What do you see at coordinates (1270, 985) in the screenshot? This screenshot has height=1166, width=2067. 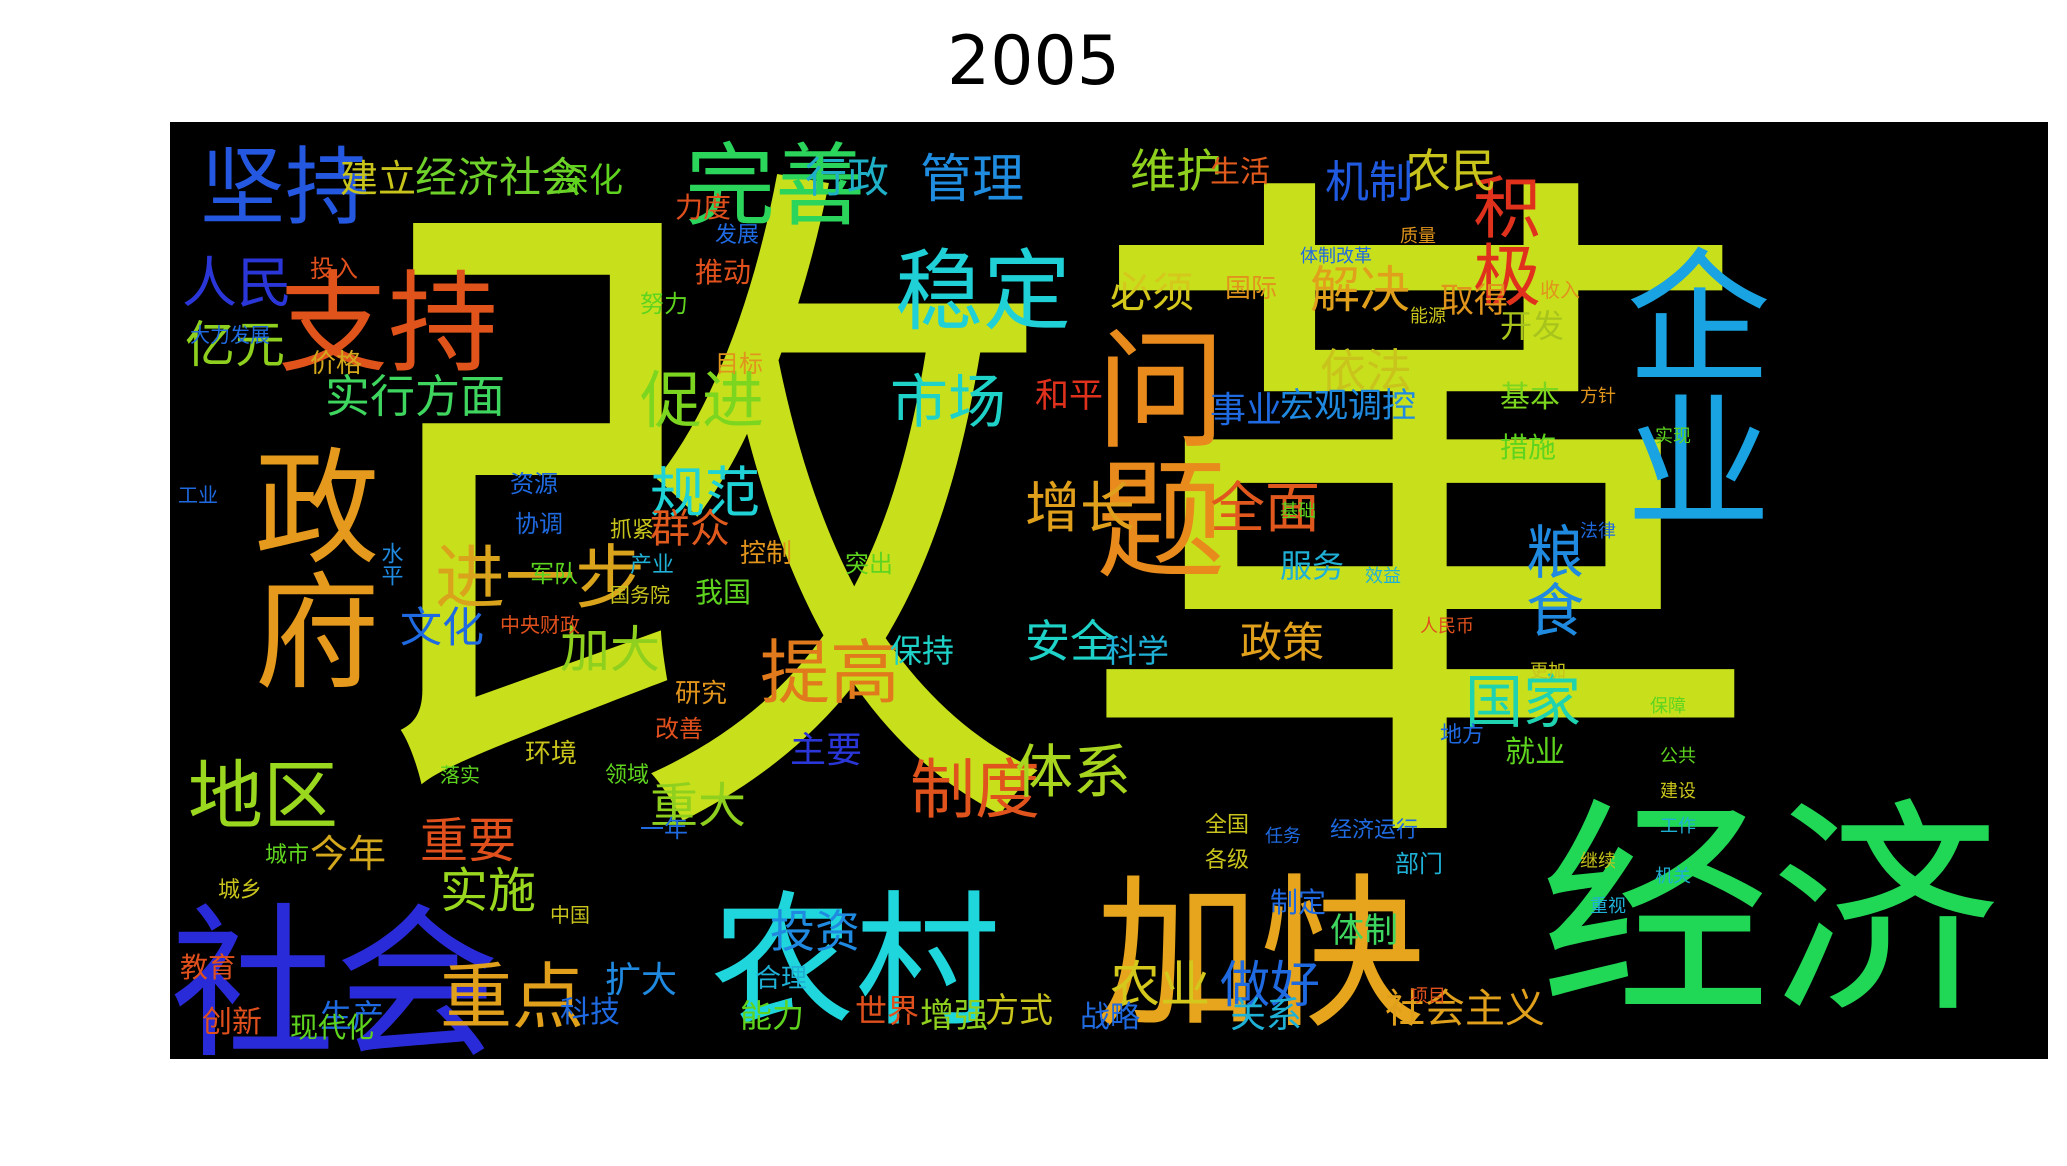 I see `word-54: 做好` at bounding box center [1270, 985].